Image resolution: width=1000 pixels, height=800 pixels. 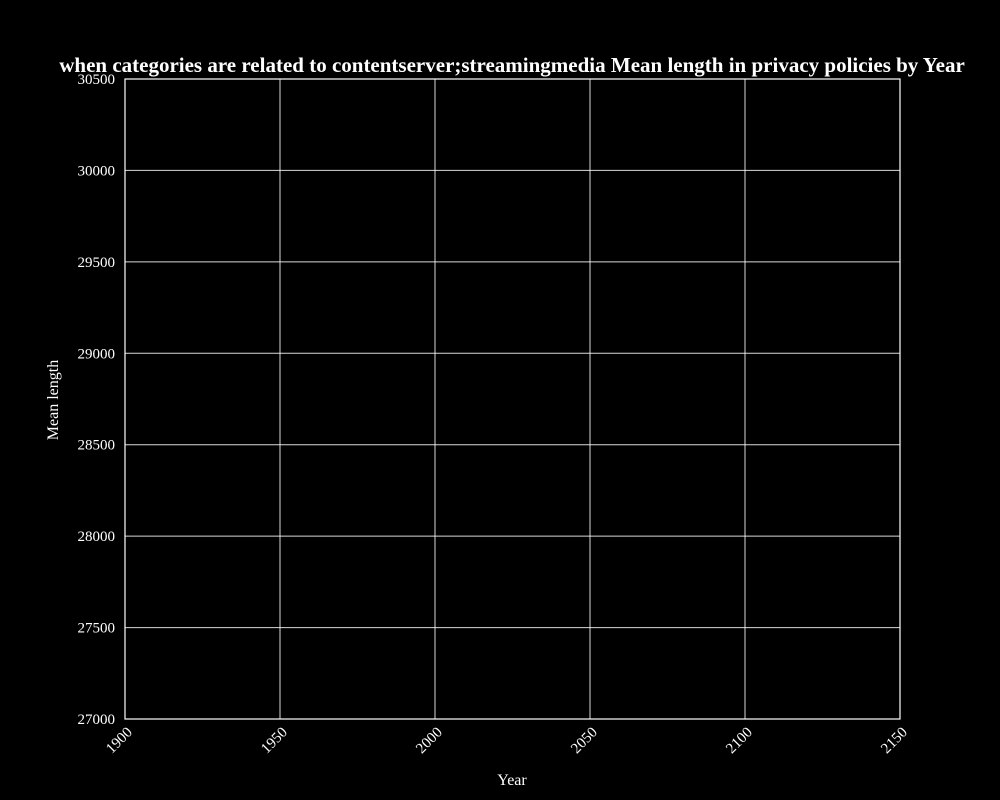 I want to click on x-tick-labels: 1900 1950 2000 2050 2100 2150, so click(x=507, y=741).